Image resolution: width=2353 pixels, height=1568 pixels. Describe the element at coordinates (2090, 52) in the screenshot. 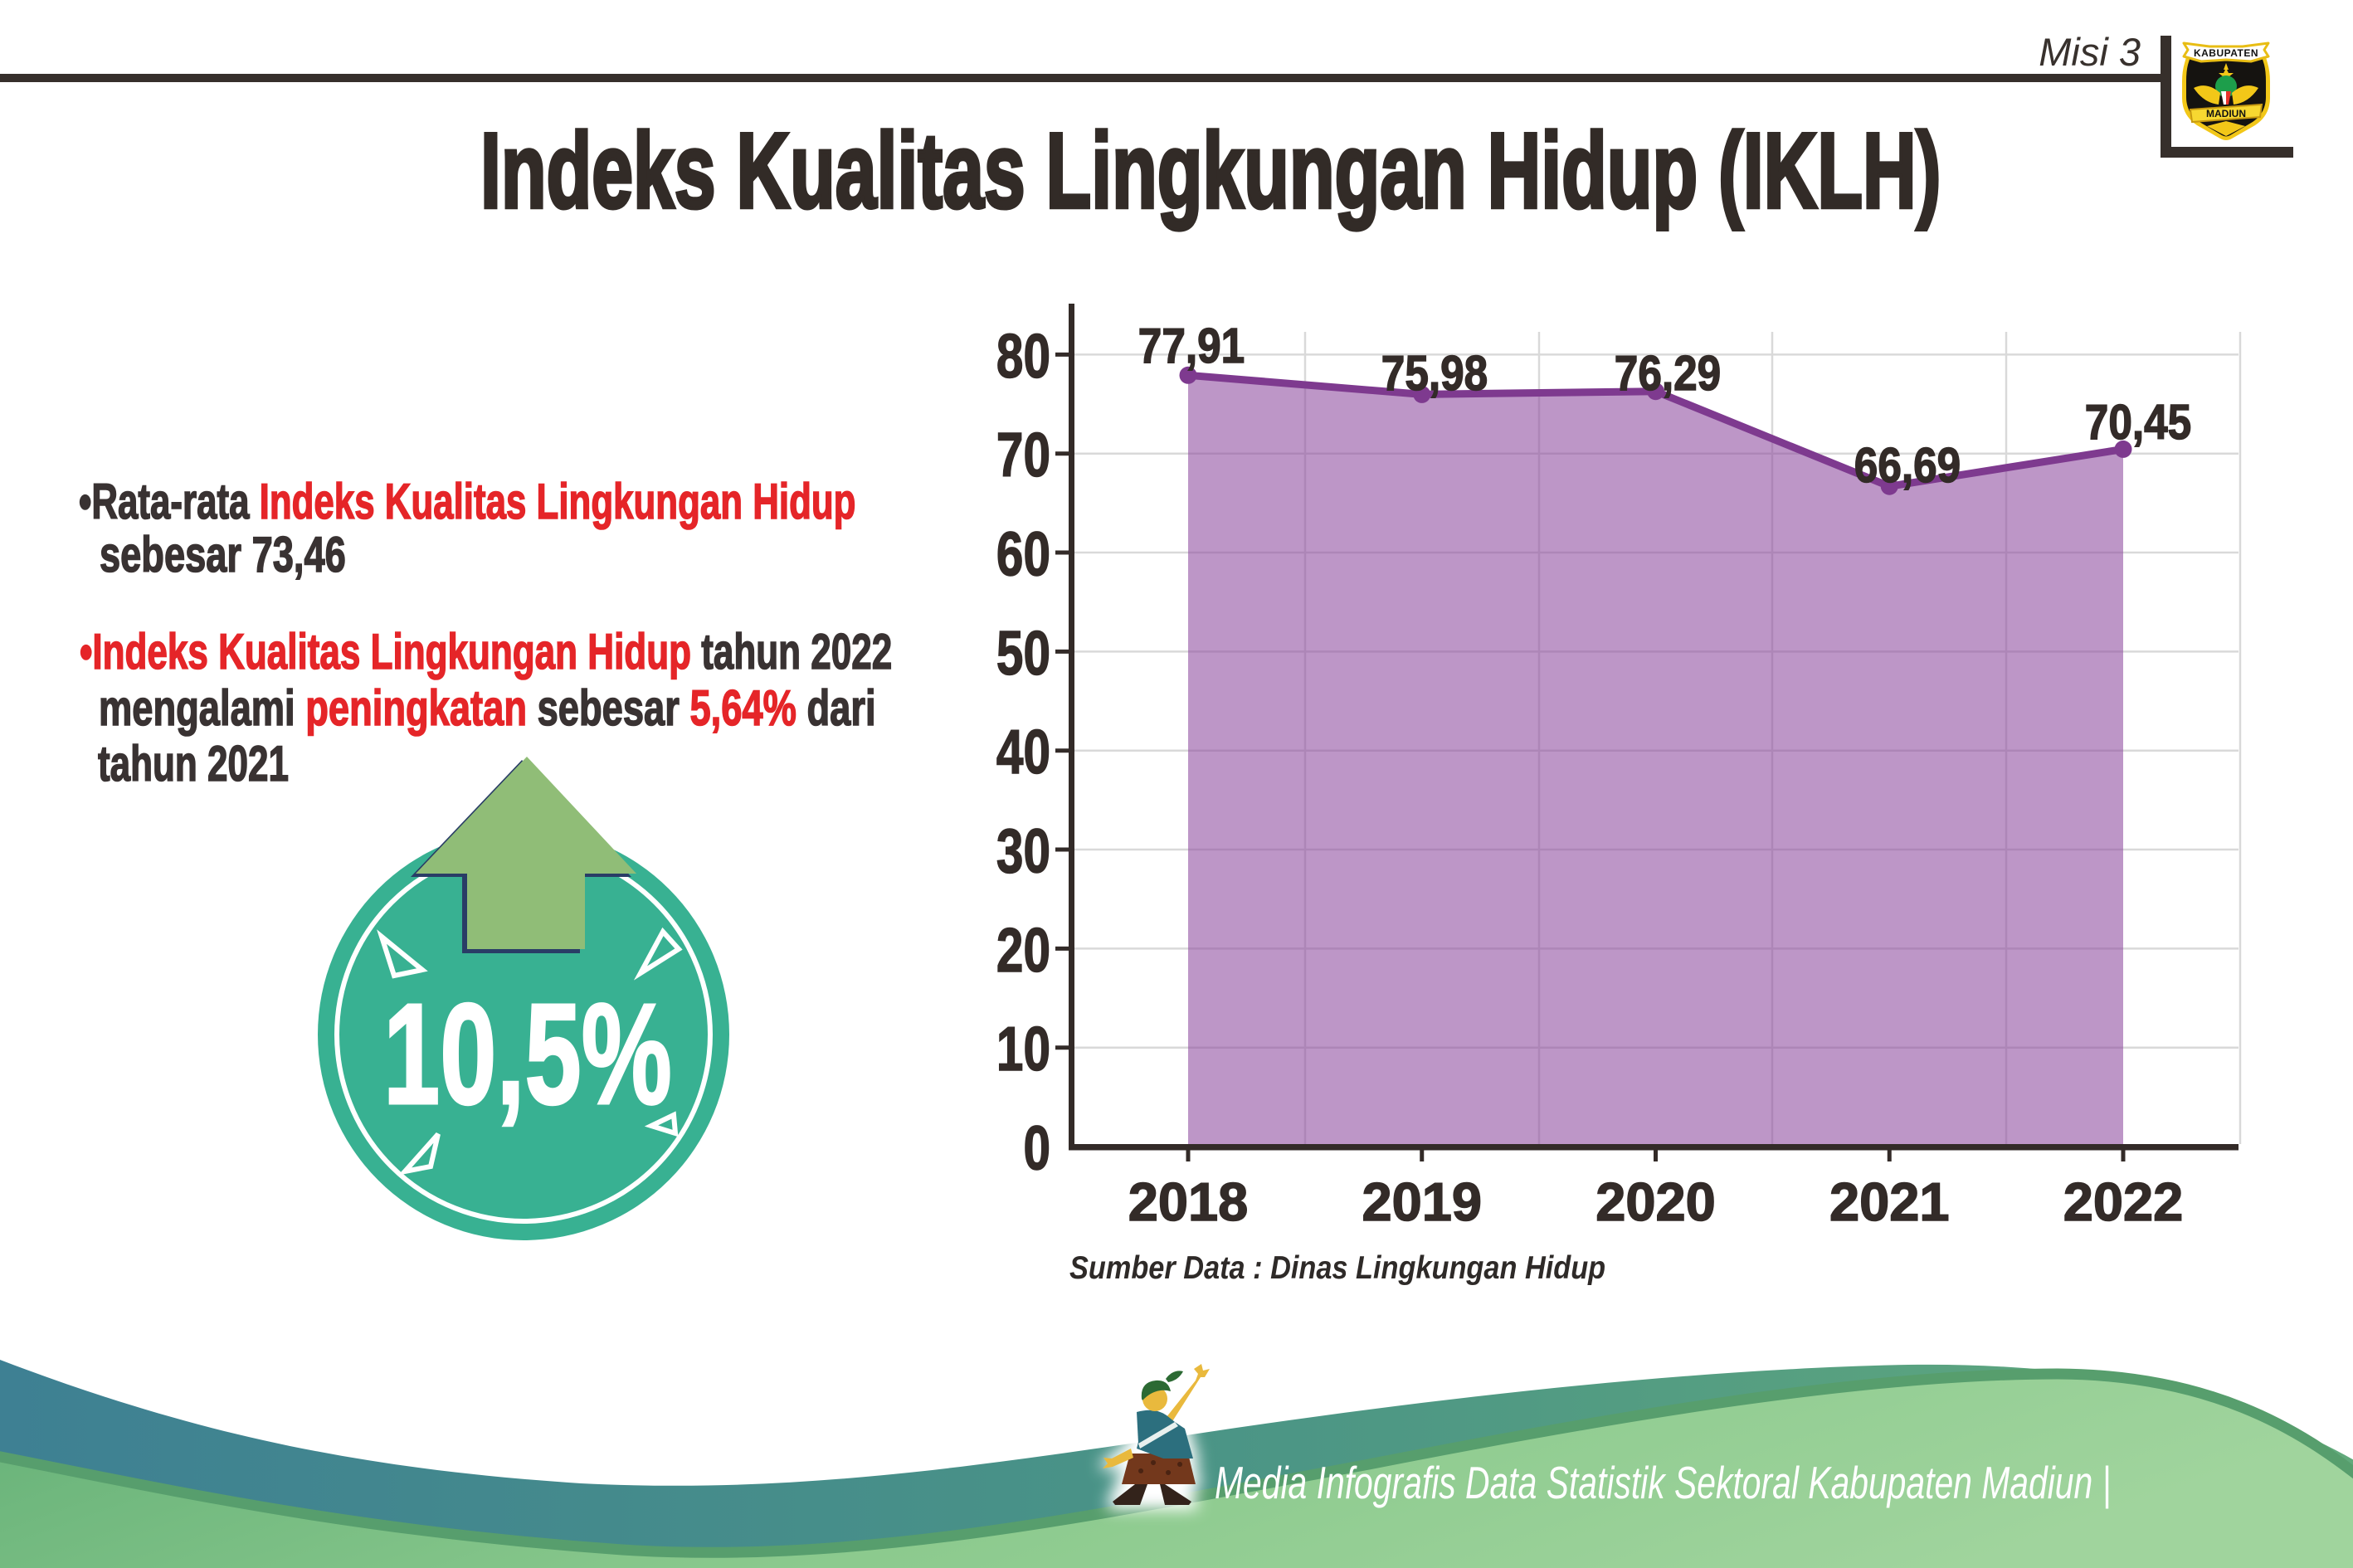

I see `svg-text: Misi 3` at that location.